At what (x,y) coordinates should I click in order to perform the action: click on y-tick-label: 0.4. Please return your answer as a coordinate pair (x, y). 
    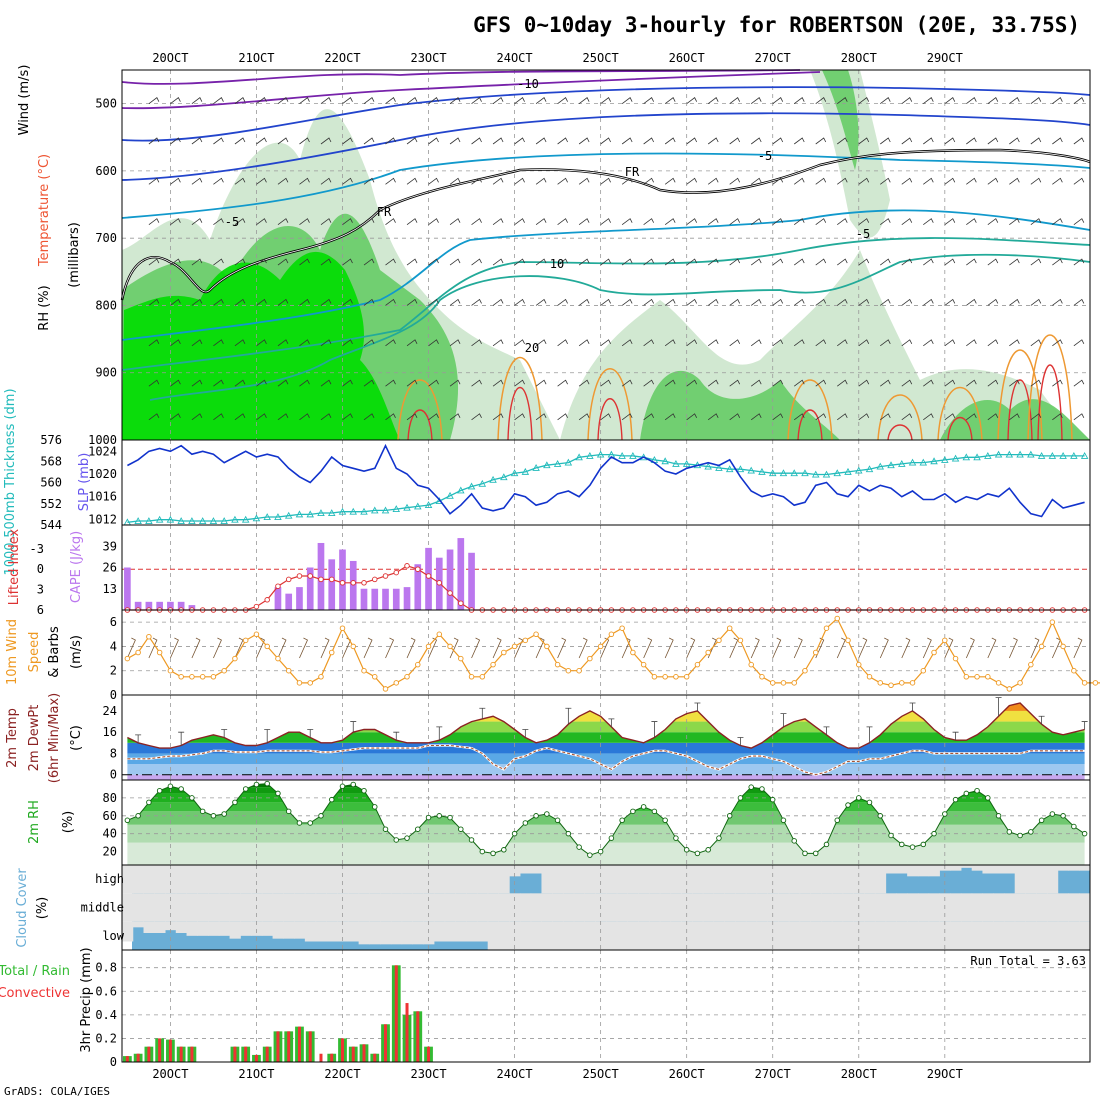
    Looking at the image, I should click on (106, 1015).